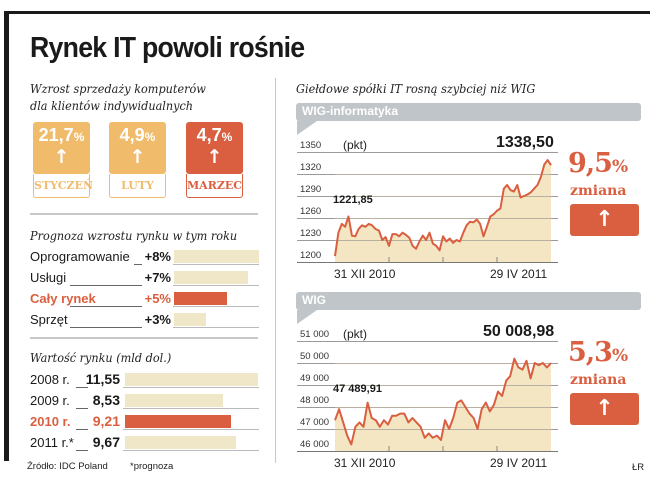 The image size is (650, 477). Describe the element at coordinates (6, 236) in the screenshot. I see `frame-left-rule` at that location.